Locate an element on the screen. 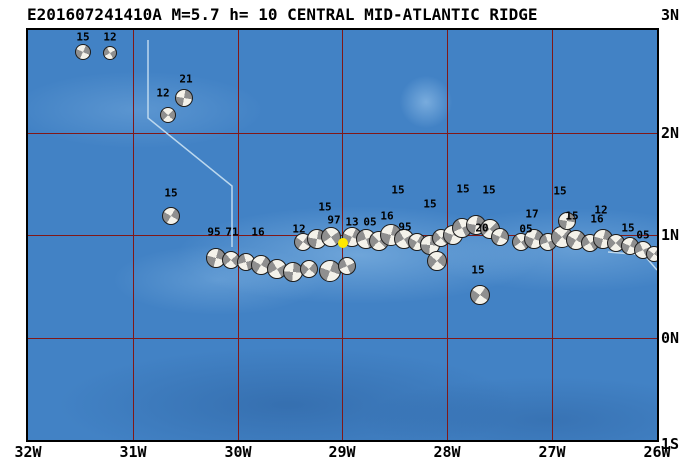 The width and height of the screenshot is (685, 475). x-axis-label: 27W is located at coordinates (552, 452).